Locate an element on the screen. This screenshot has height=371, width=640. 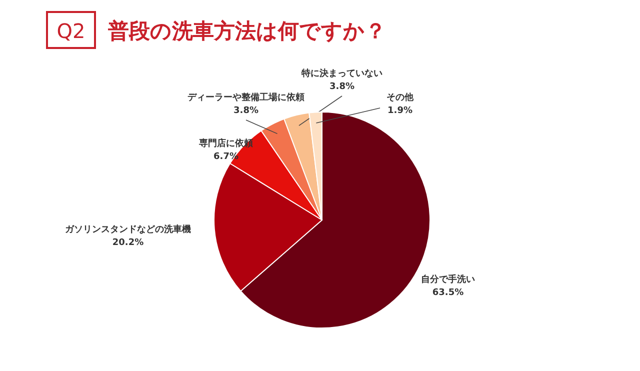
slice-label: 自分で手洗い is located at coordinates (448, 279).